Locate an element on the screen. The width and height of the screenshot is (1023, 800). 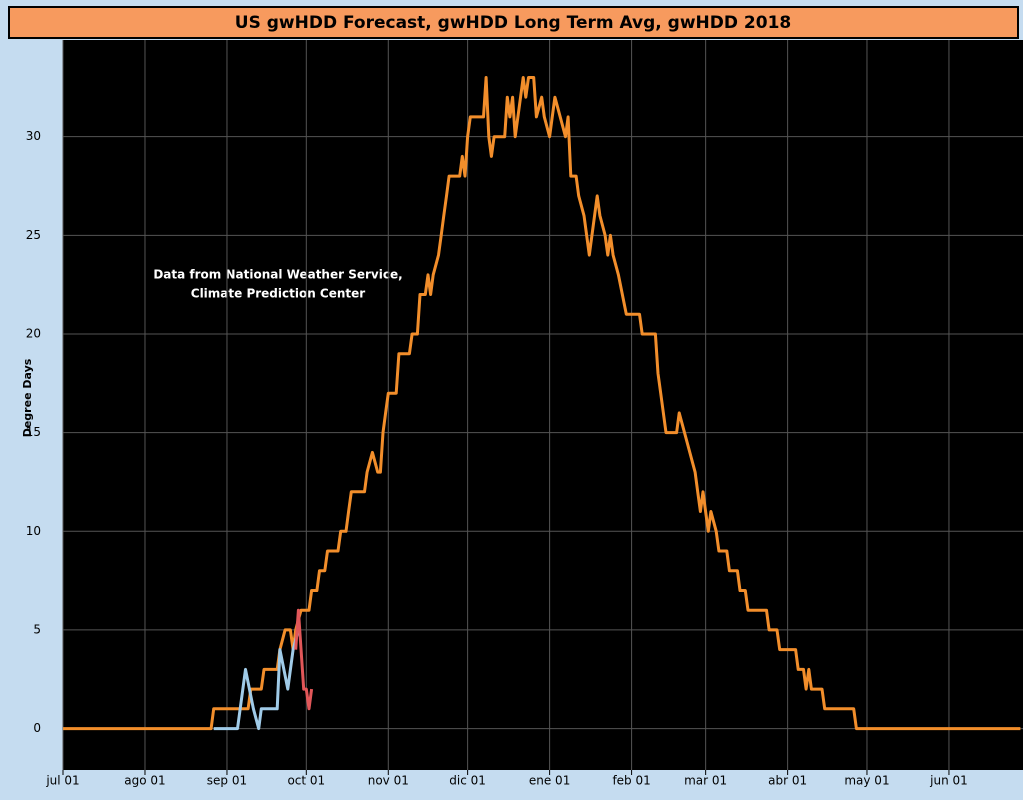
y-tick-label: 20 is located at coordinates (33, 333).